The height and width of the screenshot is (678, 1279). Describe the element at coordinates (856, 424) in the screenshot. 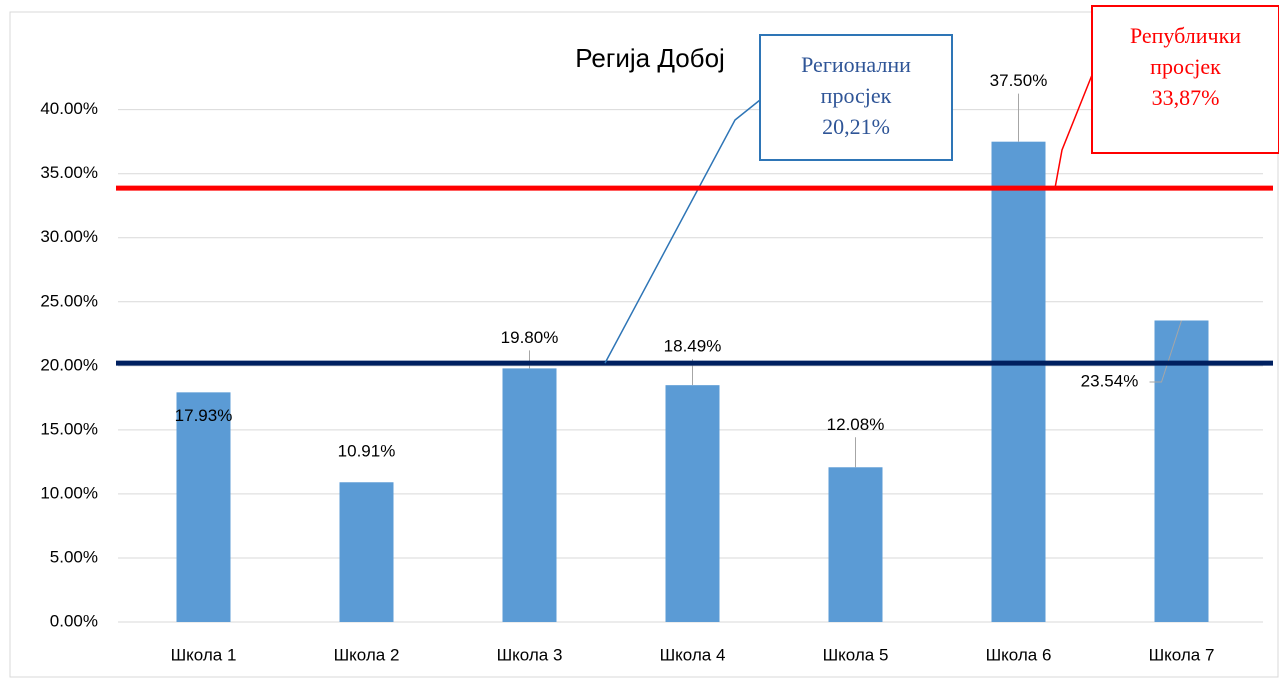

I see `data-label: 12.08%` at that location.